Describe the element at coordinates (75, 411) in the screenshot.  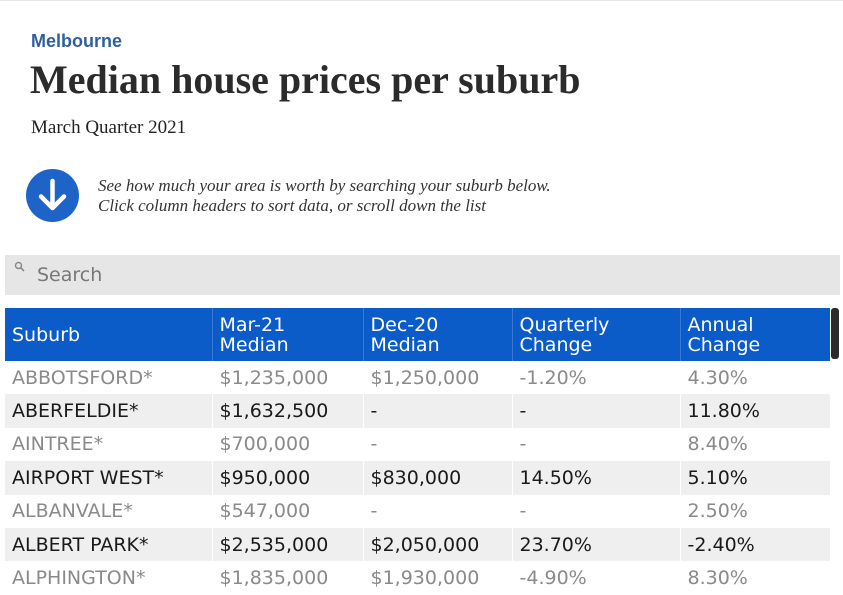
I see `cell-suburb: ABERFELDIE*` at that location.